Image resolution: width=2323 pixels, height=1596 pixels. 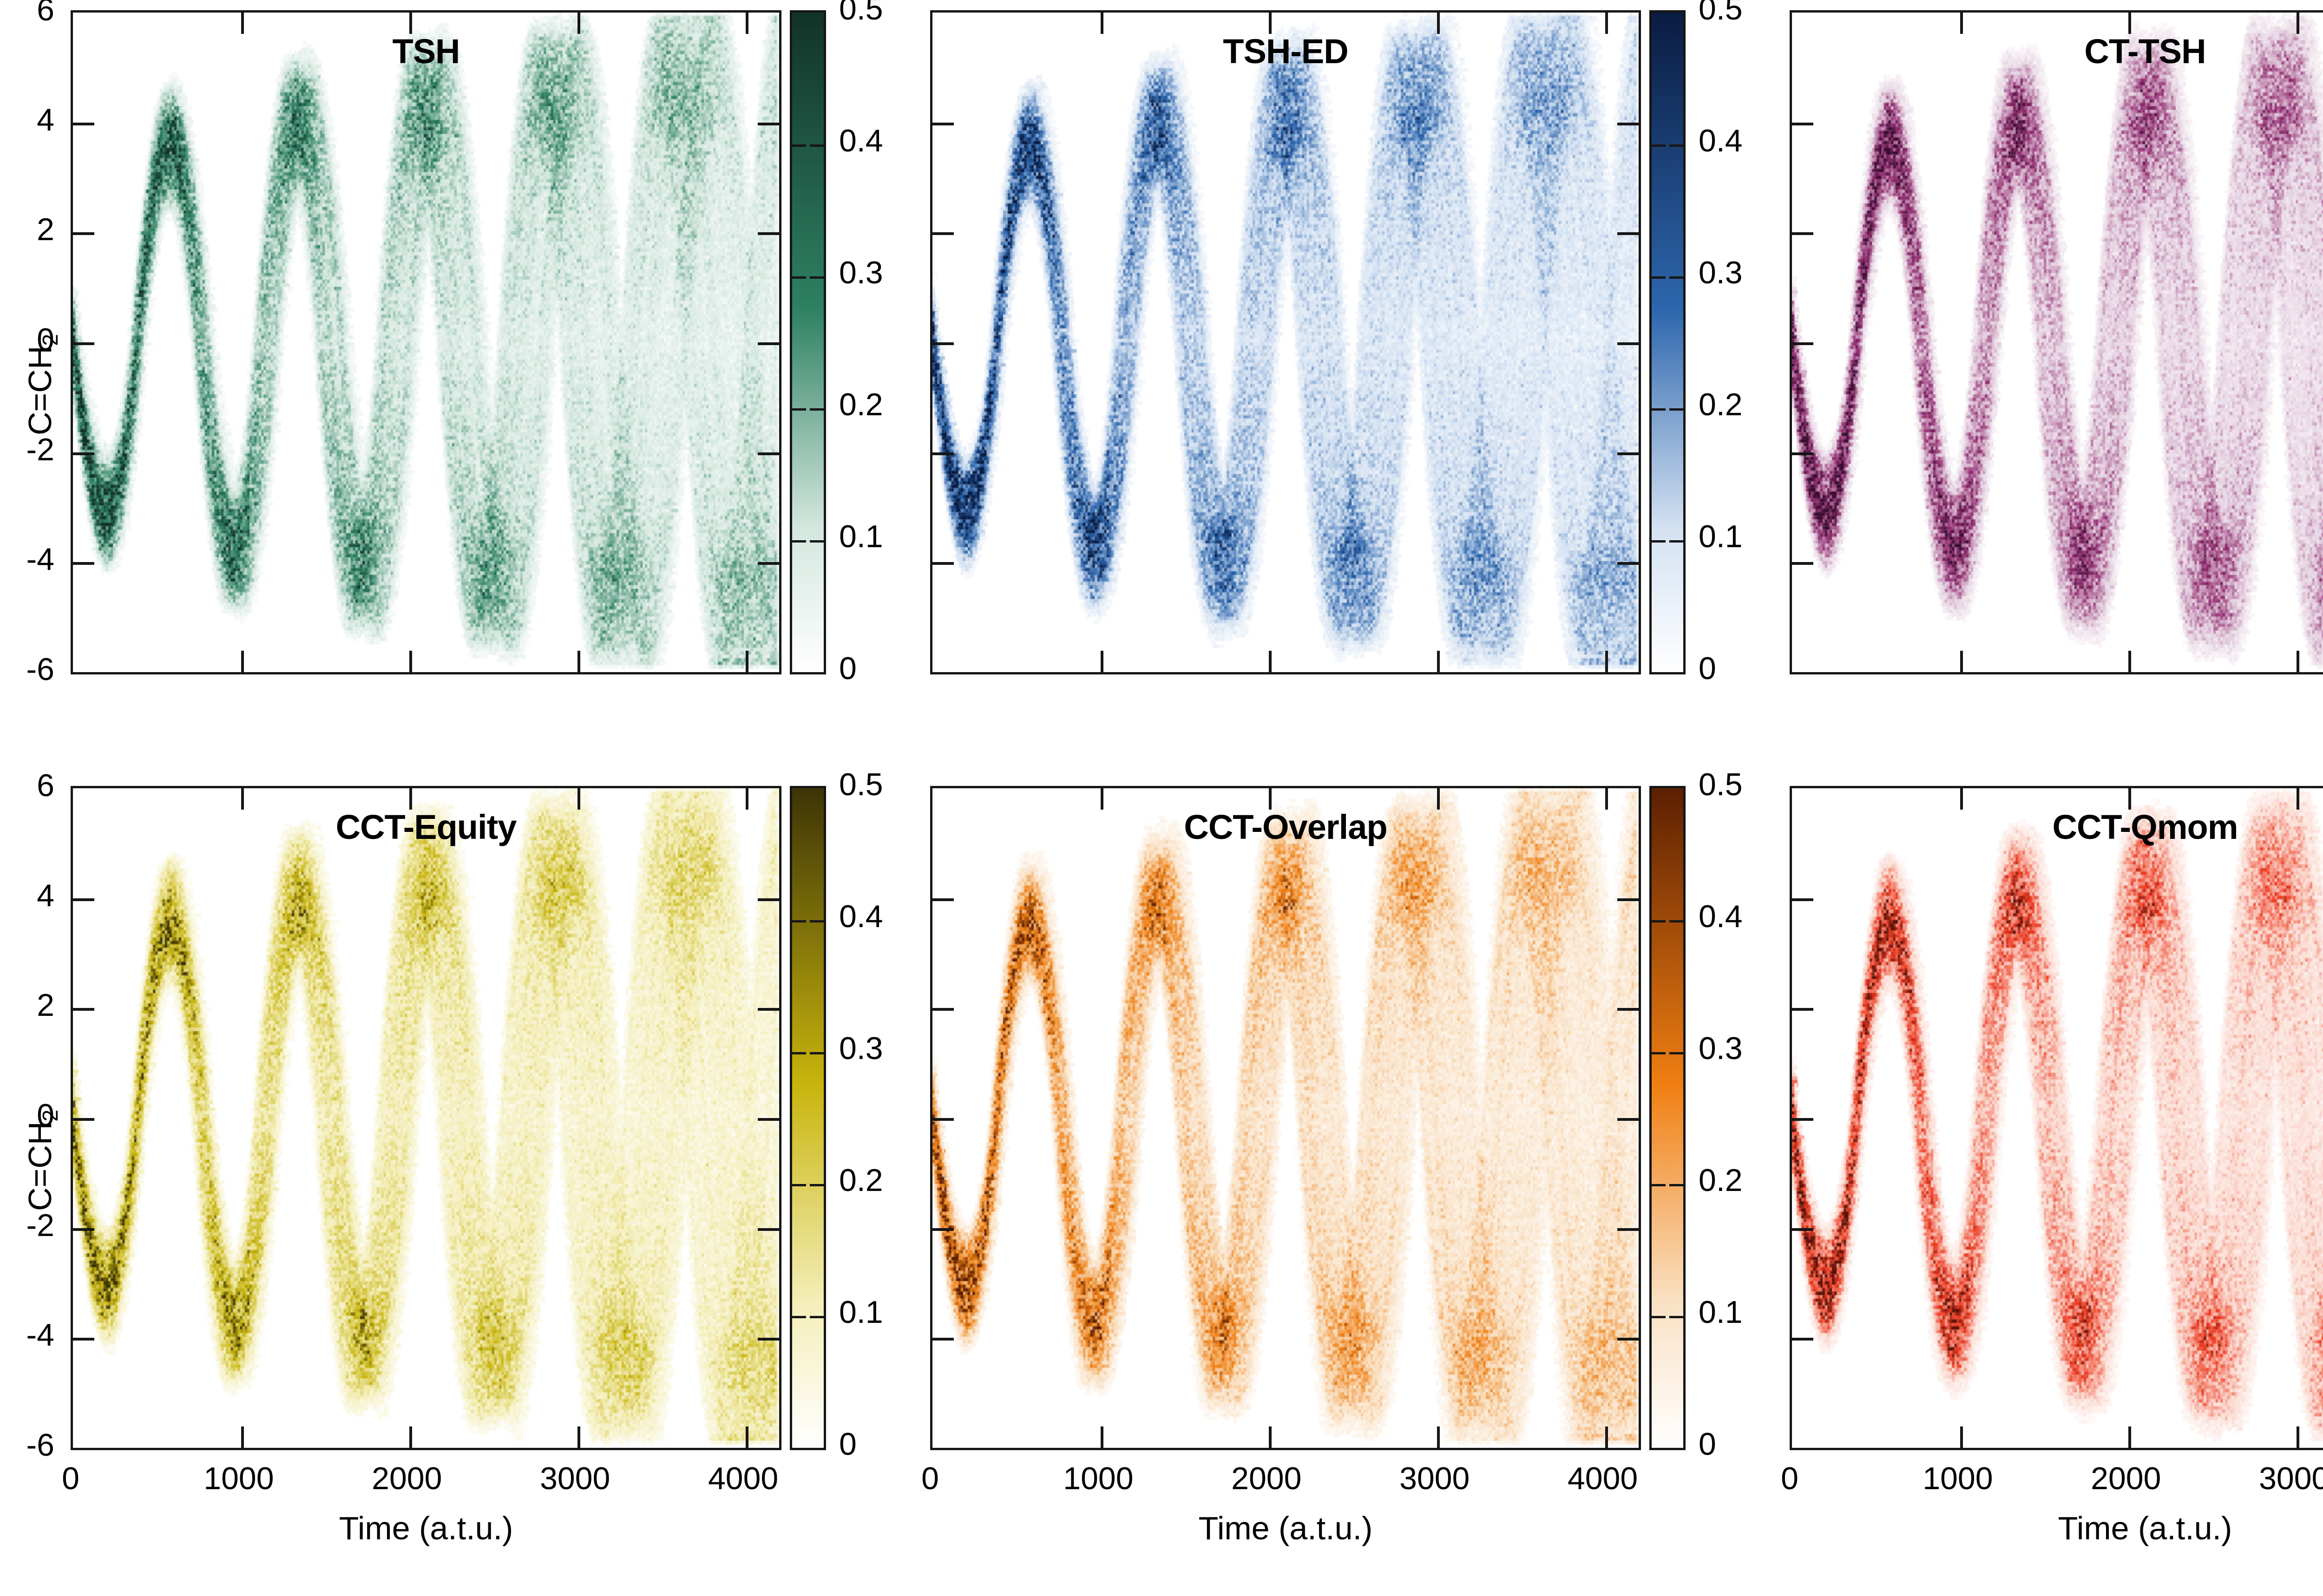 I want to click on x-tick-label: 1000, so click(x=1958, y=1479).